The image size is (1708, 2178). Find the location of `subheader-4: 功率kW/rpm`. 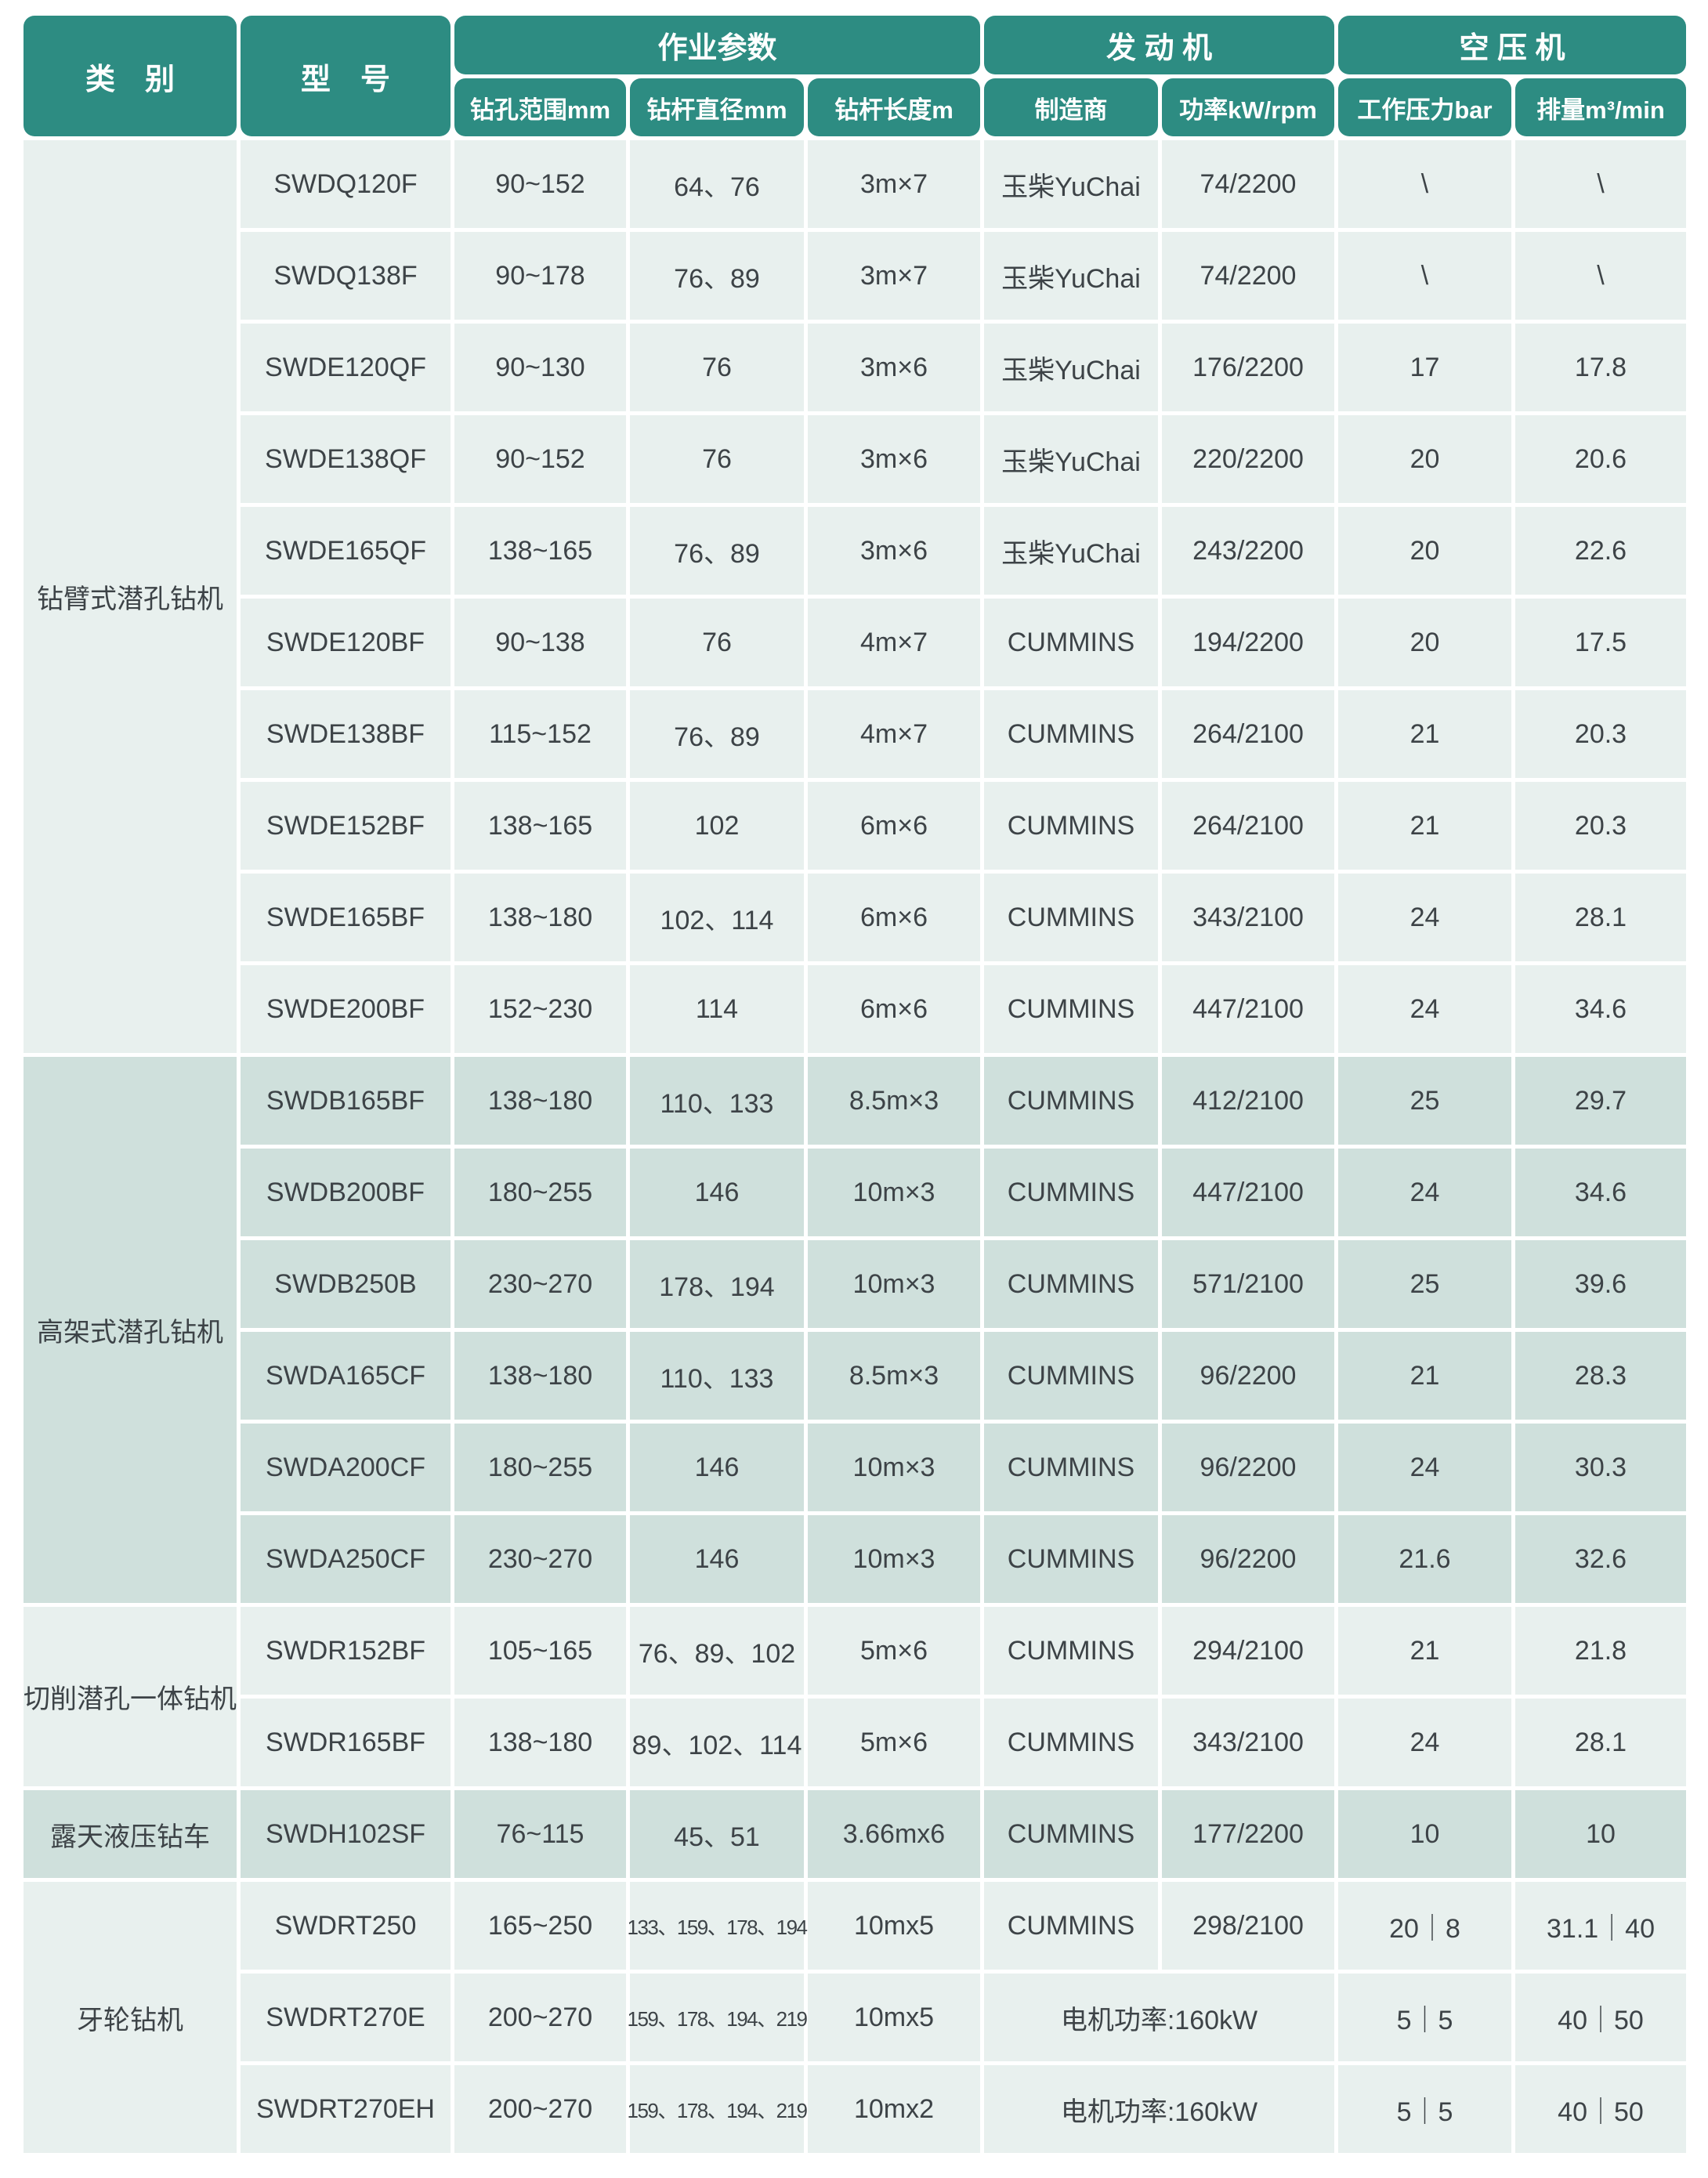

subheader-4: 功率kW/rpm is located at coordinates (1248, 107).